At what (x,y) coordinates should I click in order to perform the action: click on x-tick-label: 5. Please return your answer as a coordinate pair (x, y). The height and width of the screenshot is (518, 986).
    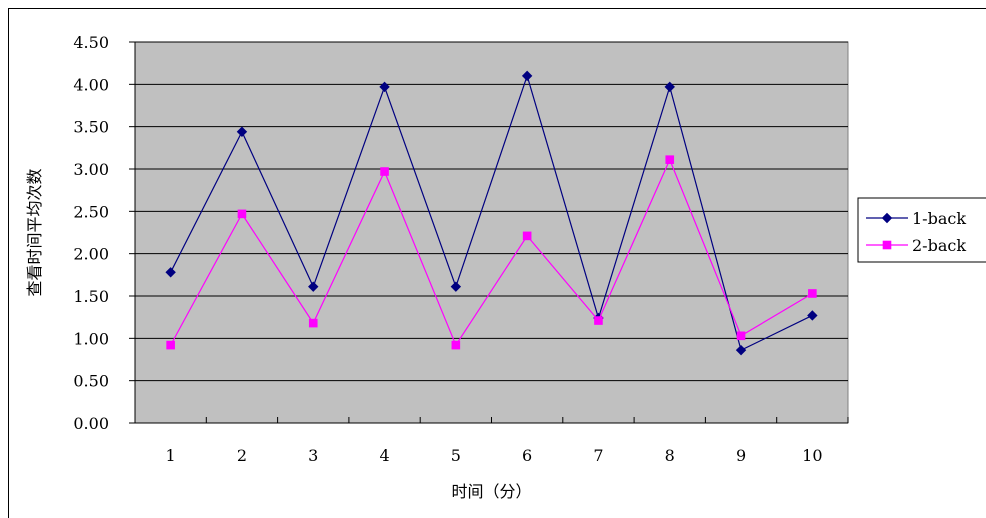
    Looking at the image, I should click on (456, 455).